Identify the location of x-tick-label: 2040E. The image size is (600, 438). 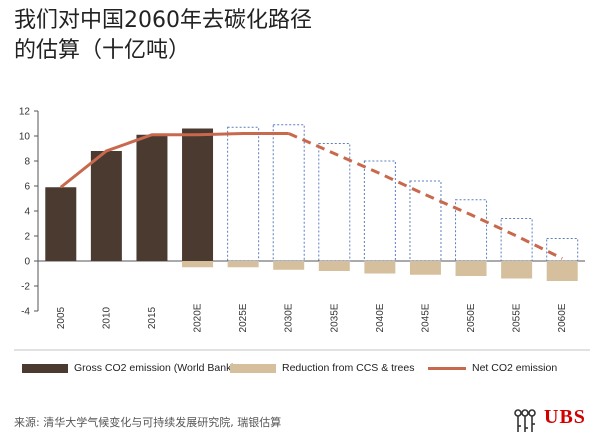
(380, 317).